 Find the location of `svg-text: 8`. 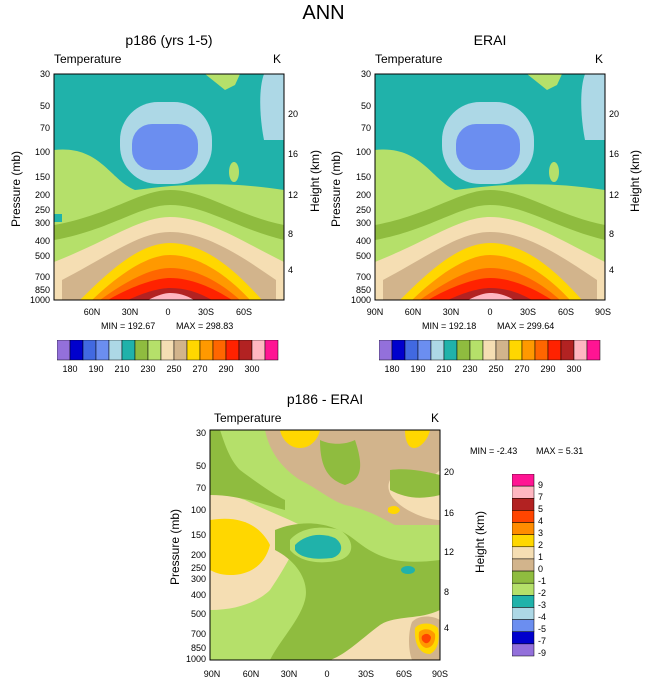

svg-text: 8 is located at coordinates (290, 234).